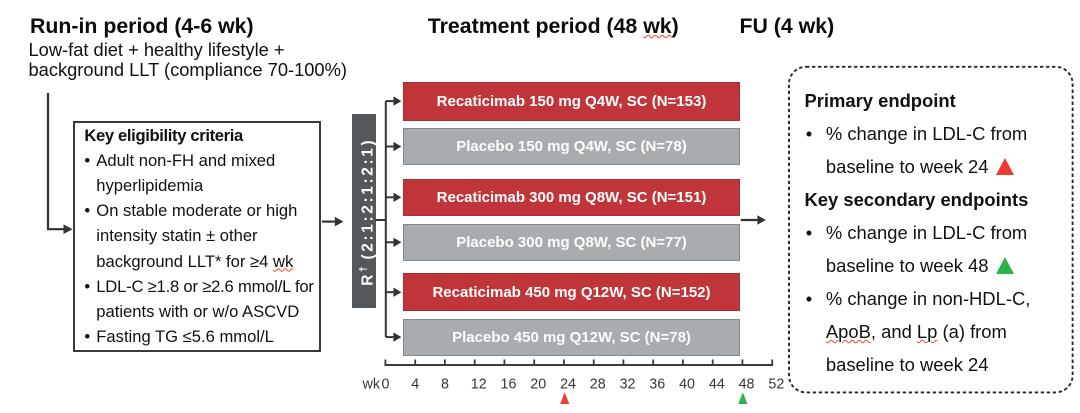 This screenshot has height=413, width=1080. What do you see at coordinates (509, 384) in the screenshot?
I see `svg-text: 16` at bounding box center [509, 384].